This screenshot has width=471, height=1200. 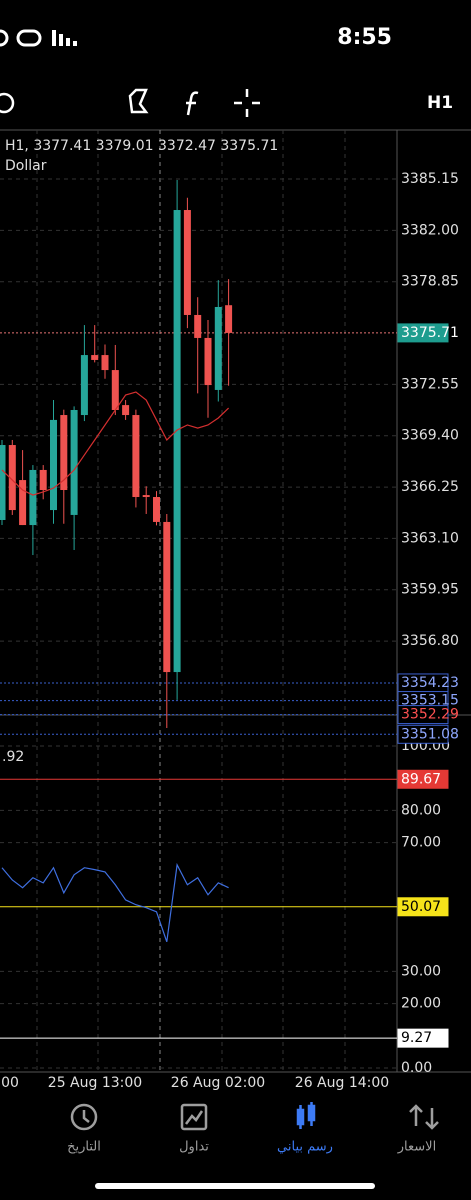 I want to click on indicators-icon, so click(x=192, y=103).